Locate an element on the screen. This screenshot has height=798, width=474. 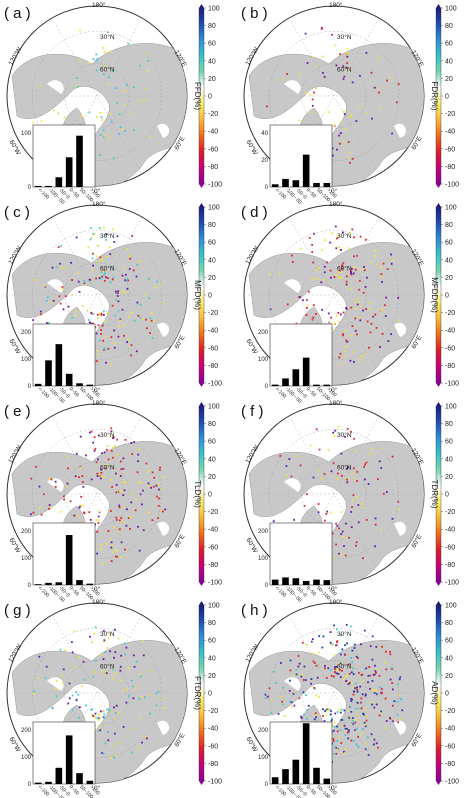
colorbar-tick: 100 is located at coordinates (451, 407).